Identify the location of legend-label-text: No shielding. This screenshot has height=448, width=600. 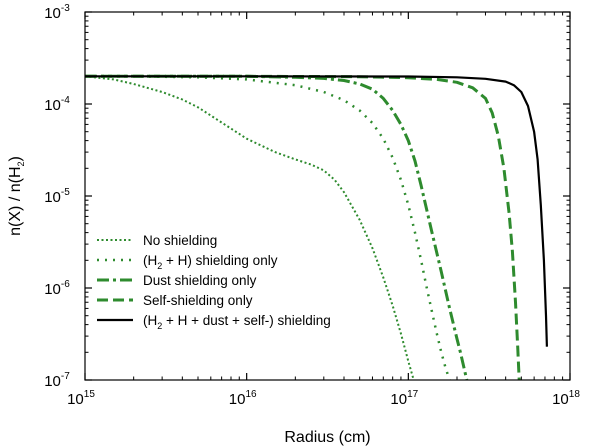
(180, 240).